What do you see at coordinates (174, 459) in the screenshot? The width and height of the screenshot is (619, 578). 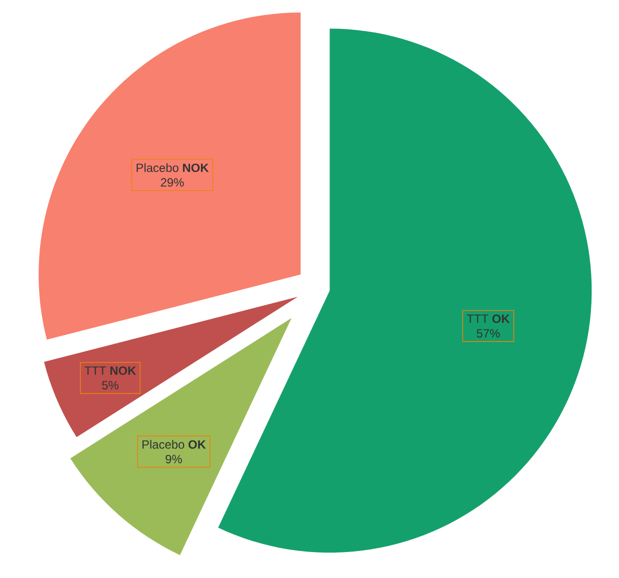 I see `data-label: 9%` at bounding box center [174, 459].